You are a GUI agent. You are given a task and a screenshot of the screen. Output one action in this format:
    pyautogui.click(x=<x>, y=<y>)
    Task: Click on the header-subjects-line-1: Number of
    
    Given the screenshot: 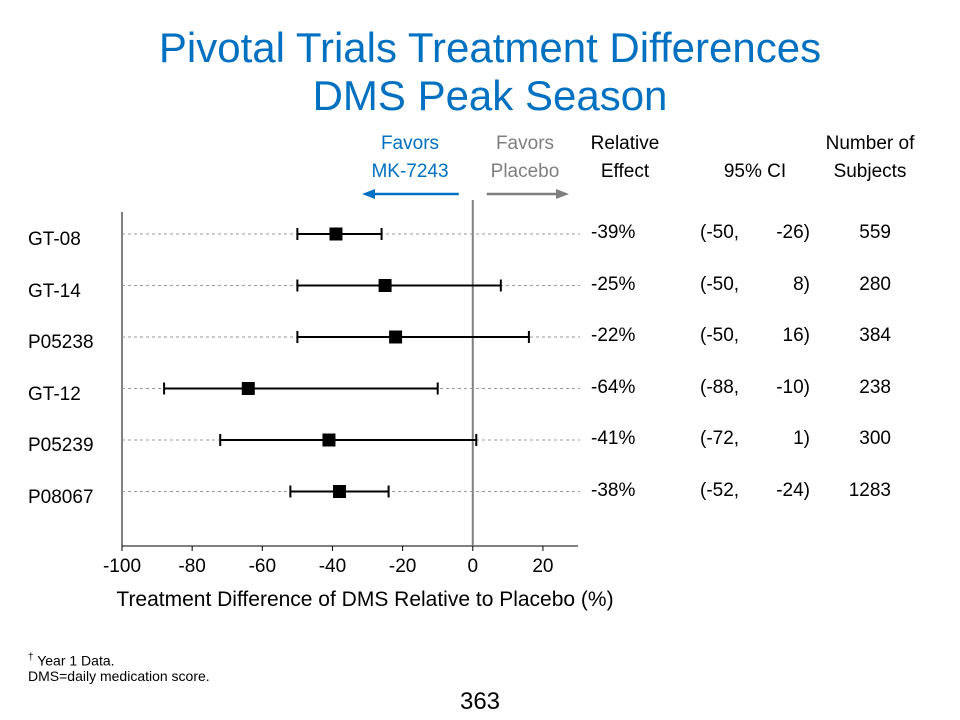 What is the action you would take?
    pyautogui.click(x=870, y=143)
    